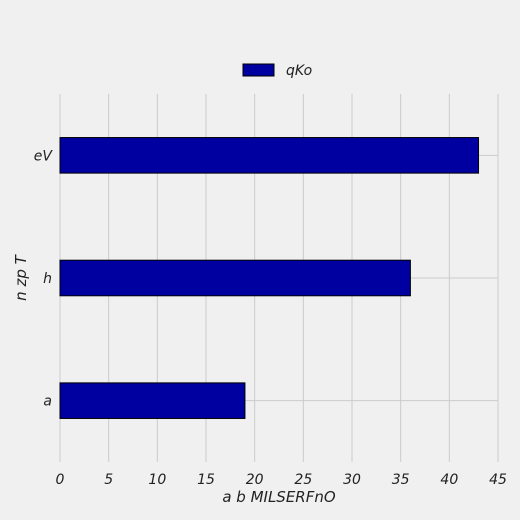 The width and height of the screenshot is (520, 520). What do you see at coordinates (108, 480) in the screenshot?
I see `x-tick-label: 5` at bounding box center [108, 480].